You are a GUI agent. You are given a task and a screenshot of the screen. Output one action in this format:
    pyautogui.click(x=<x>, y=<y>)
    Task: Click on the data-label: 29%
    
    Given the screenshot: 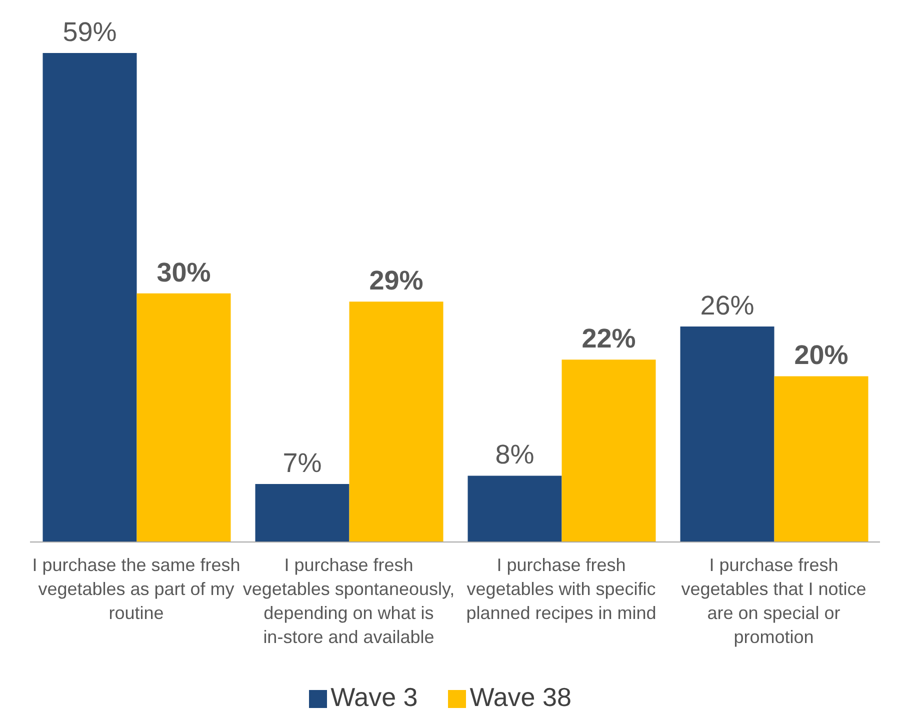 What is the action you would take?
    pyautogui.click(x=396, y=281)
    